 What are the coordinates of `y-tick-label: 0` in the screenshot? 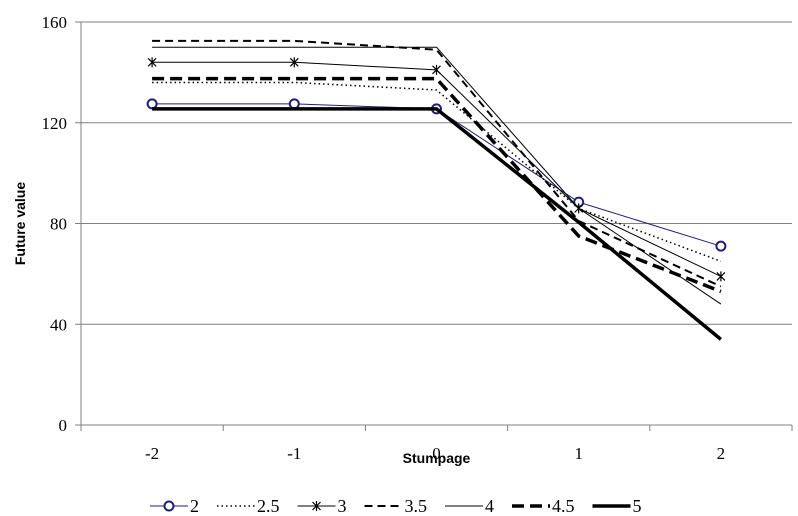 It's located at (63, 425).